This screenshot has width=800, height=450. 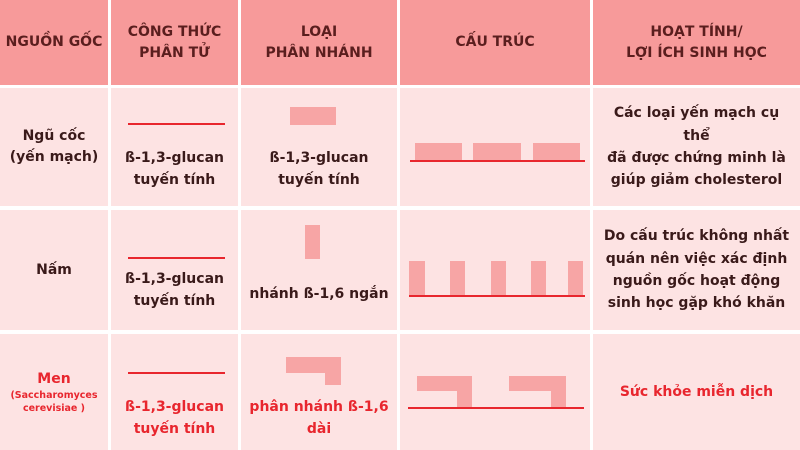 I want to click on row2-branch: nhánh ß-1,6 ngắn, so click(x=319, y=270).